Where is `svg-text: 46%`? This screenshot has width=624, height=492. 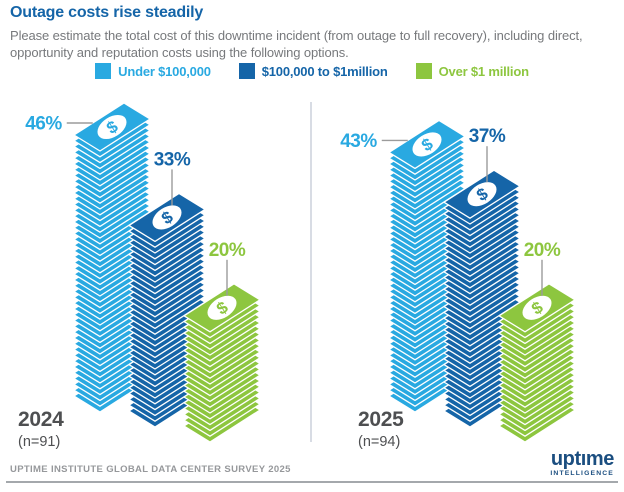
svg-text: 46% is located at coordinates (43, 124).